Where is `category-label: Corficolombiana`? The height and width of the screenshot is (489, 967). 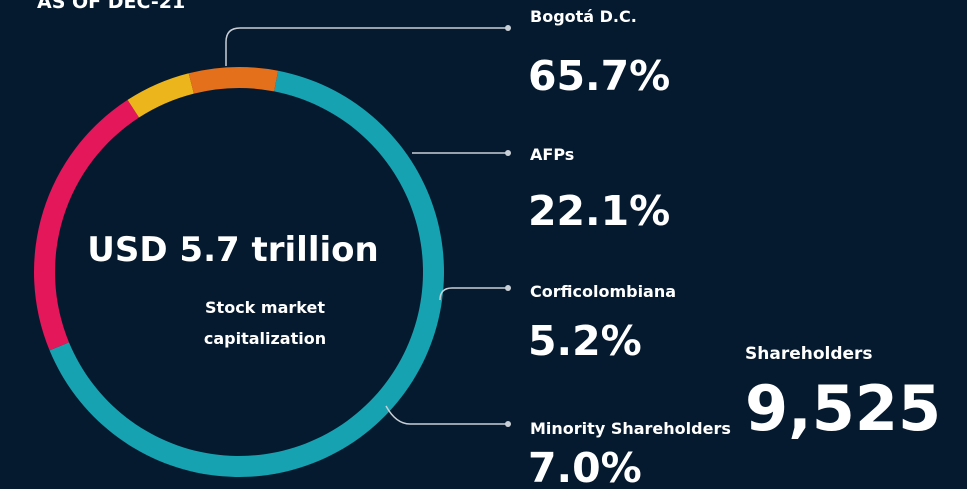 category-label: Corficolombiana is located at coordinates (603, 291).